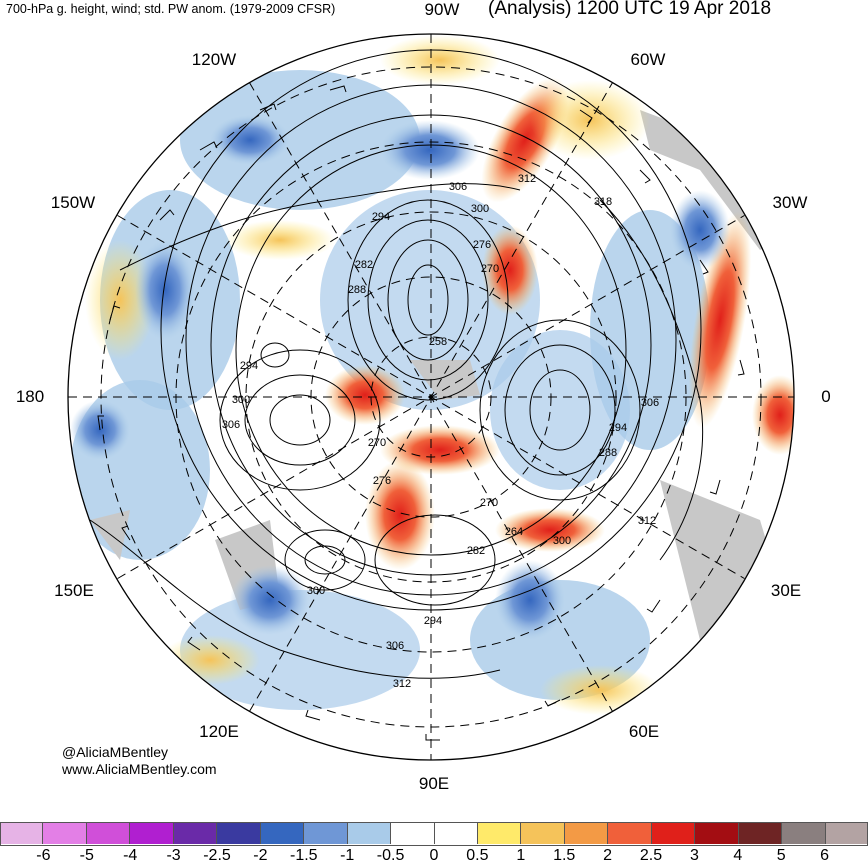 The image size is (868, 865). Describe the element at coordinates (219, 731) in the screenshot. I see `longitude-label-120e: 120E` at that location.